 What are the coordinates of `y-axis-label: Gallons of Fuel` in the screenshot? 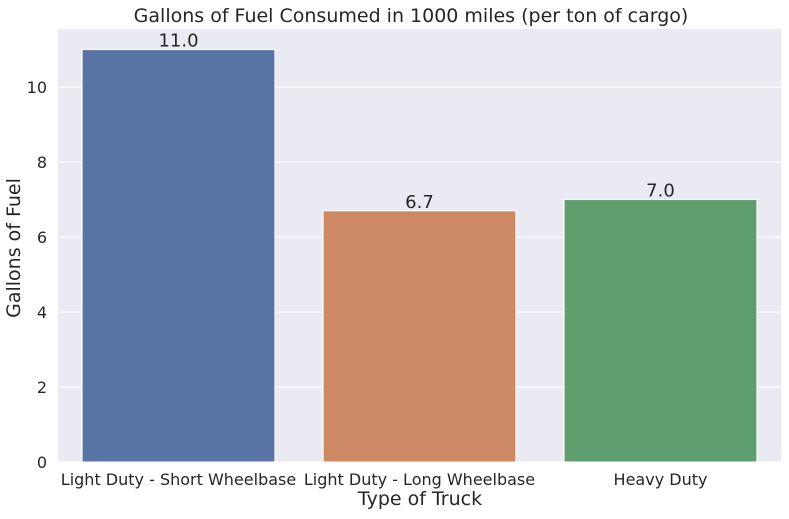 It's located at (14, 248).